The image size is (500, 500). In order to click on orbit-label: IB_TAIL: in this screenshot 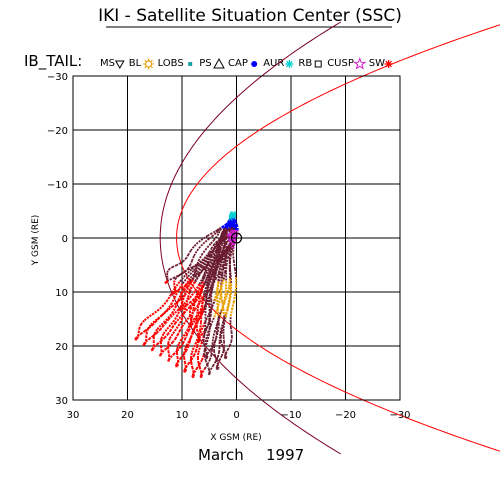, I will do `click(53, 61)`.